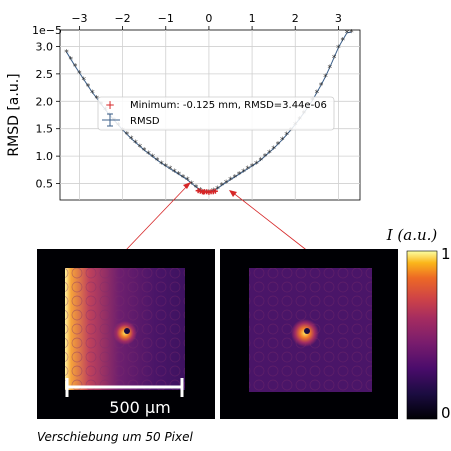 The width and height of the screenshot is (451, 451). What do you see at coordinates (122, 18) in the screenshot?
I see `x-tick-label: −2` at bounding box center [122, 18].